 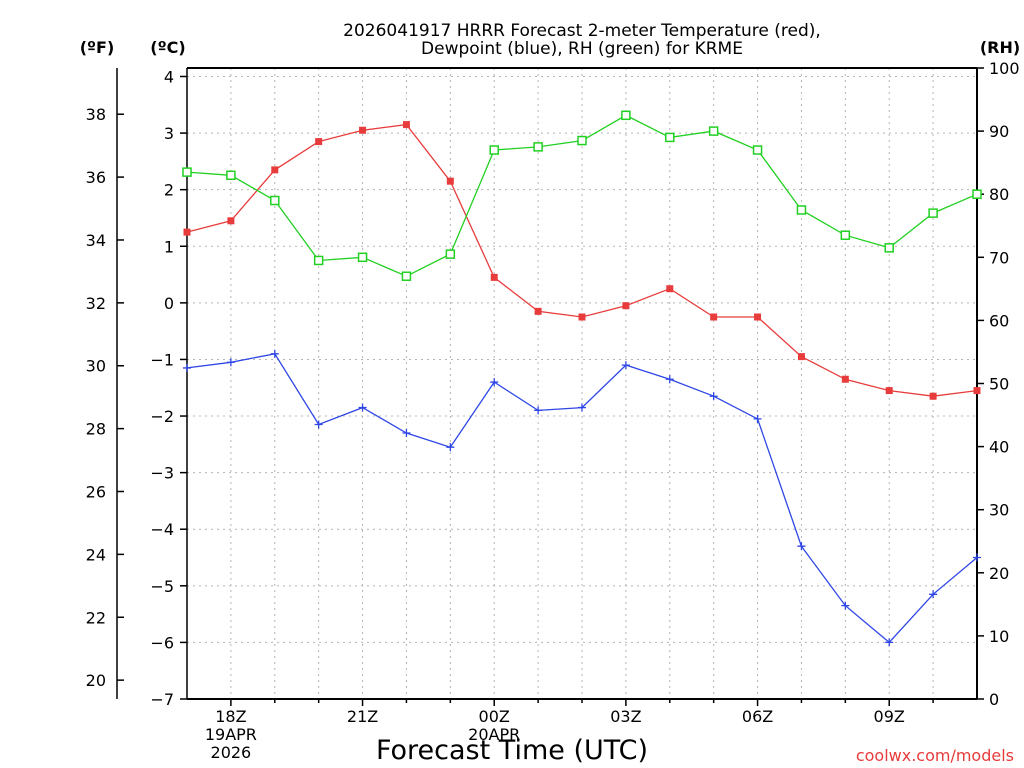 What do you see at coordinates (362, 716) in the screenshot?
I see `x-tick-label: 21Z` at bounding box center [362, 716].